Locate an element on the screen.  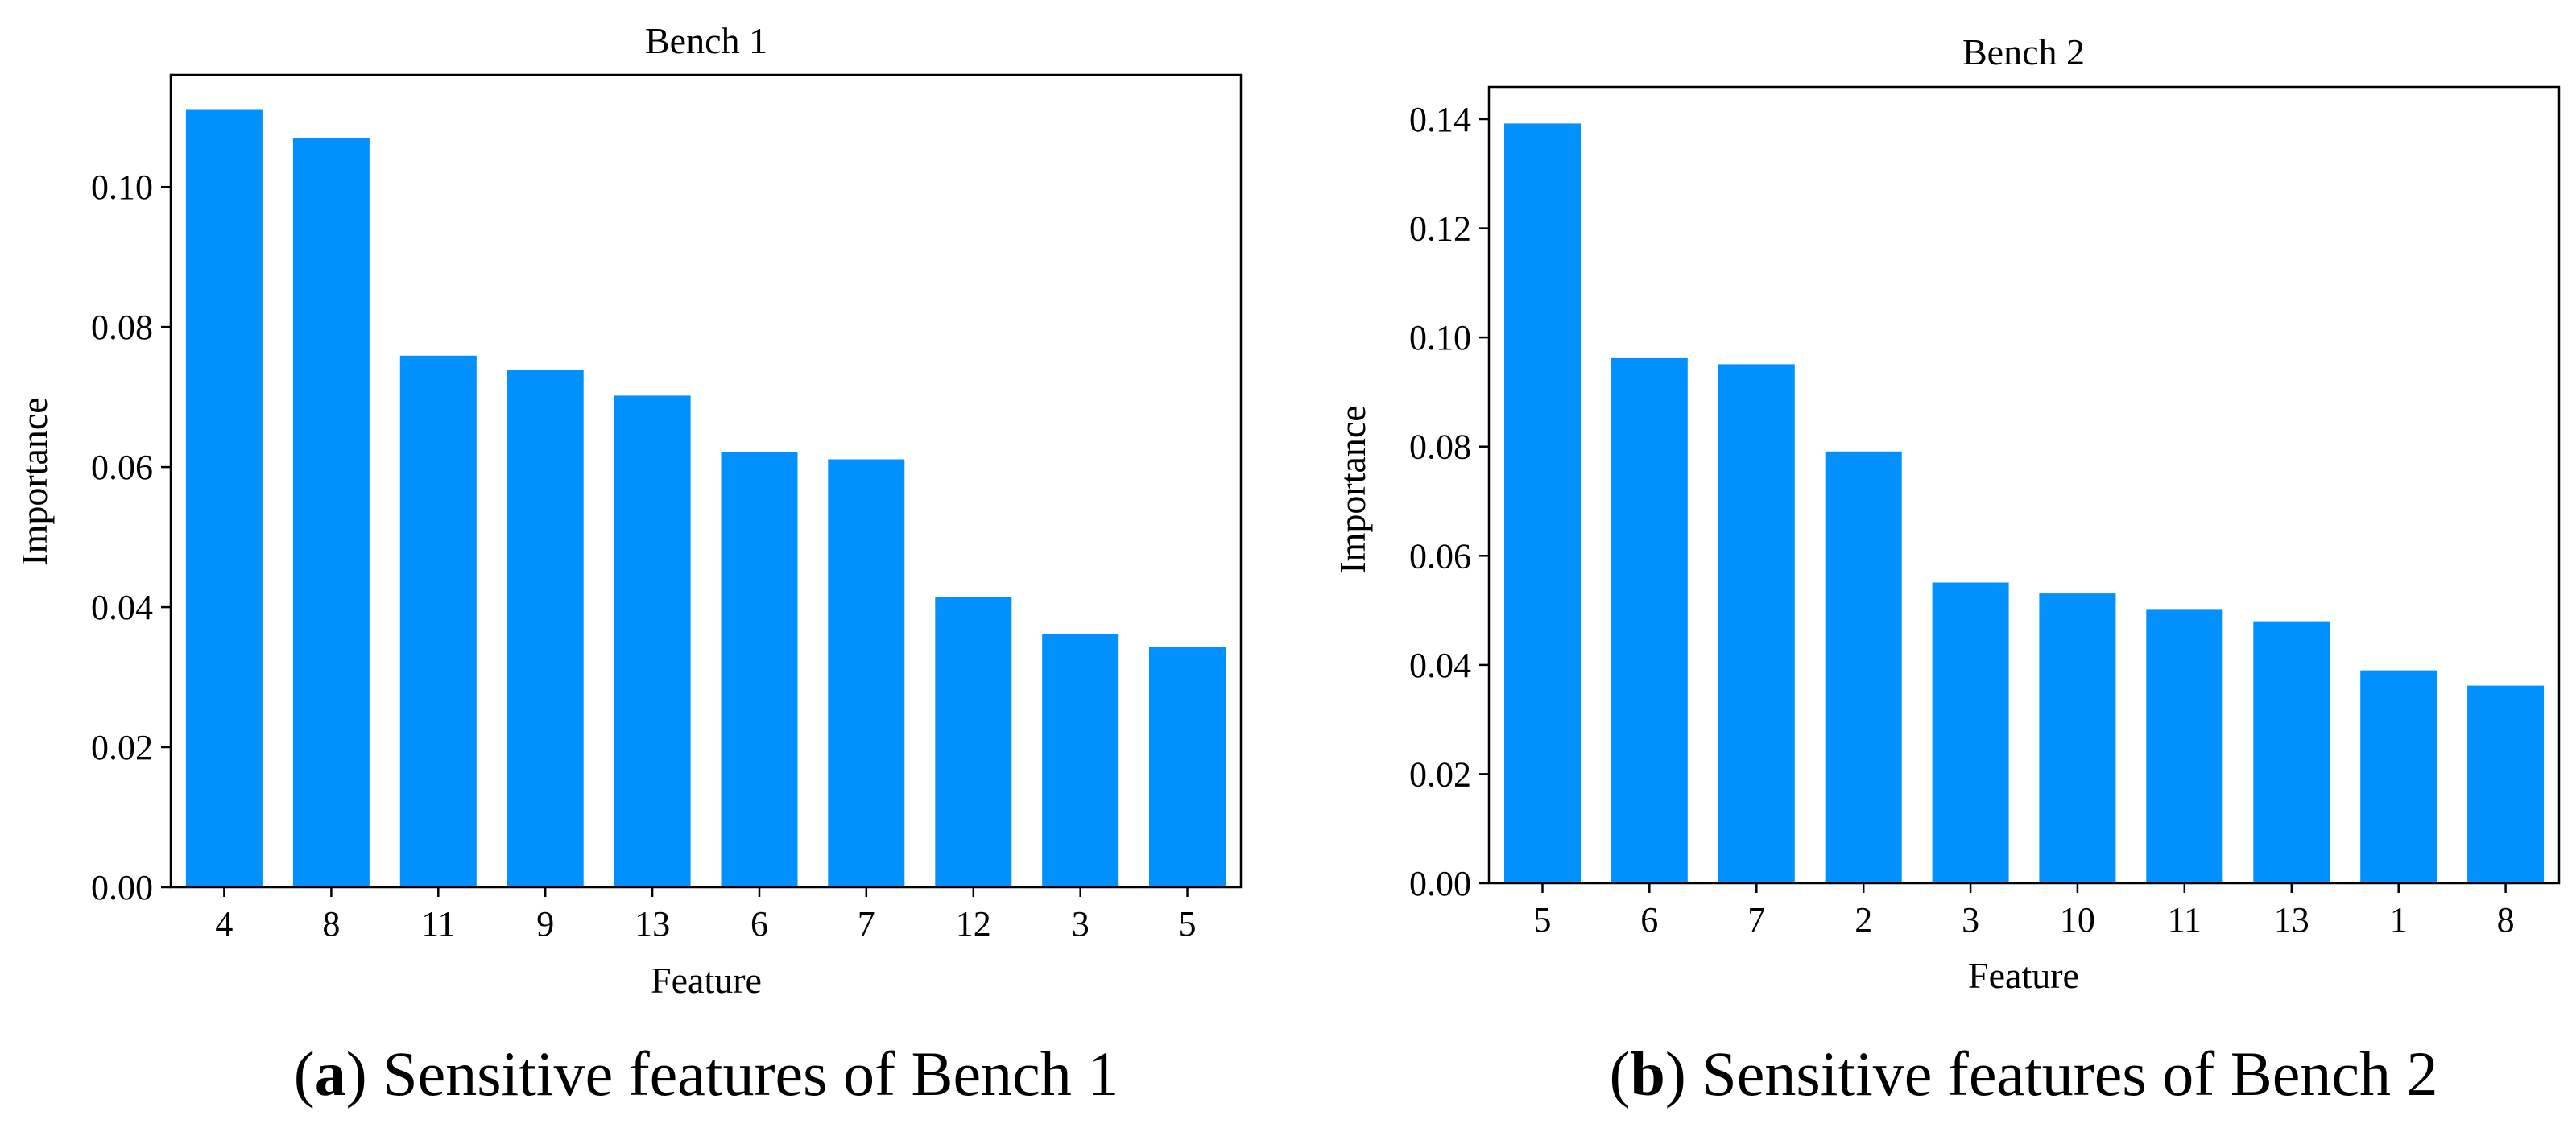
x-tick-label: 1 is located at coordinates (2399, 920).